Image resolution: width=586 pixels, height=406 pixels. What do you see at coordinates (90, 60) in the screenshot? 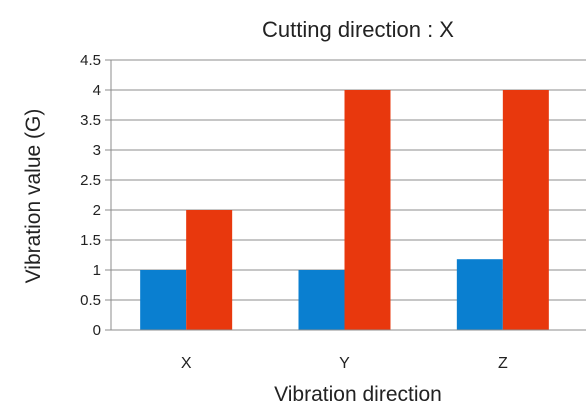
I see `y-tick-label: 4.5` at bounding box center [90, 60].